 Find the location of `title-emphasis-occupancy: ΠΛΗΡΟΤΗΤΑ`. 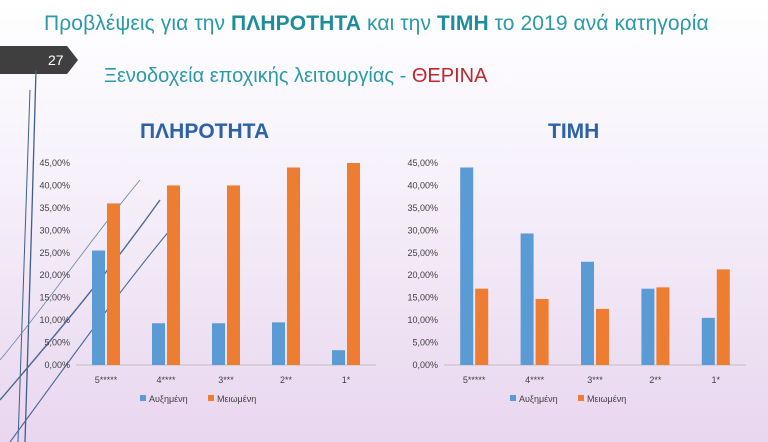

title-emphasis-occupancy: ΠΛΗΡΟΤΗΤΑ is located at coordinates (296, 23).